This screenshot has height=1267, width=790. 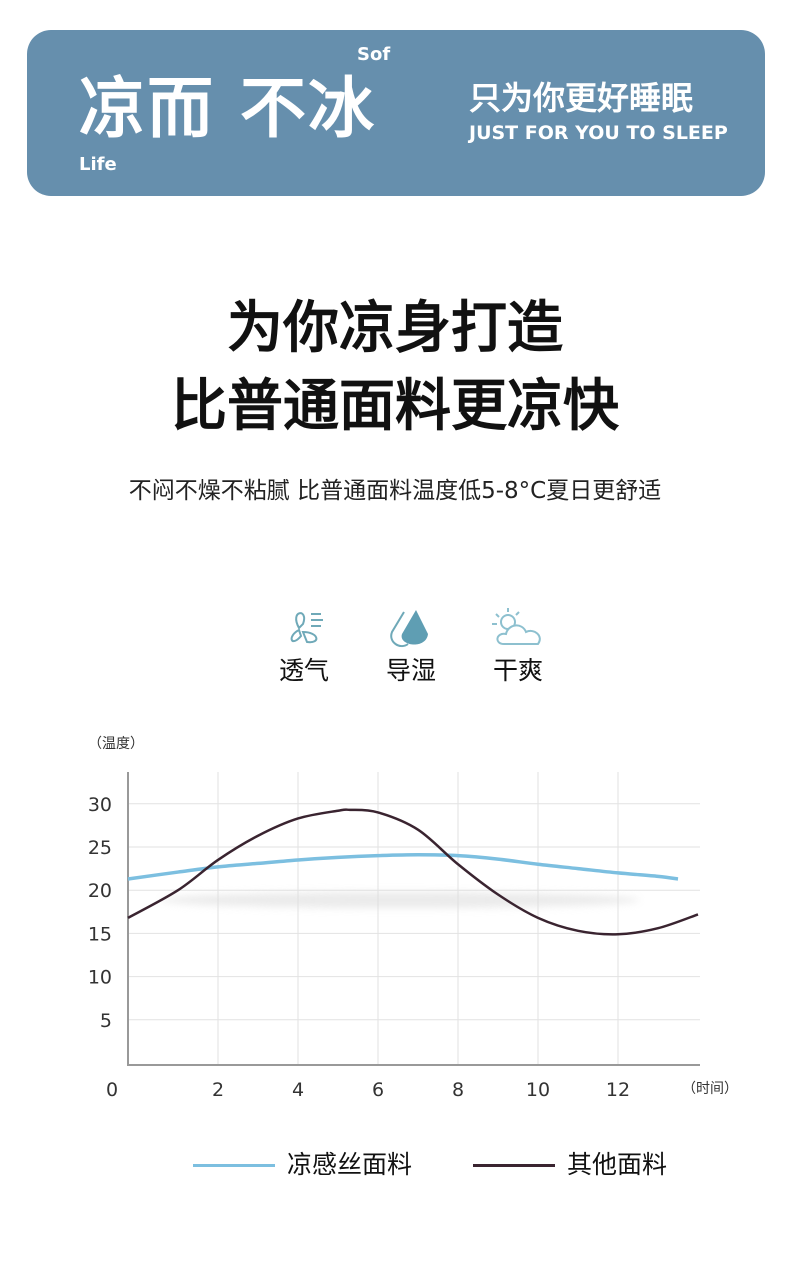 What do you see at coordinates (518, 646) in the screenshot?
I see `feature-dry: 干爽` at bounding box center [518, 646].